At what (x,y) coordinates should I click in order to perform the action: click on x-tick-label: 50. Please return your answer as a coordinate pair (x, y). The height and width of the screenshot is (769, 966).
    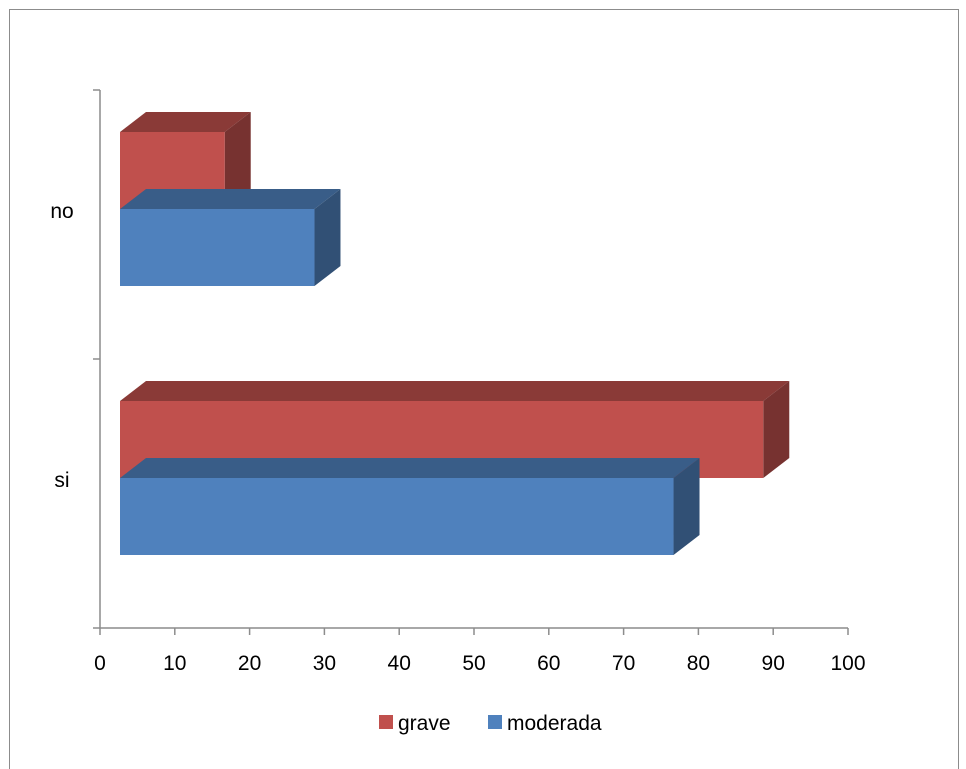
    Looking at the image, I should click on (473, 663).